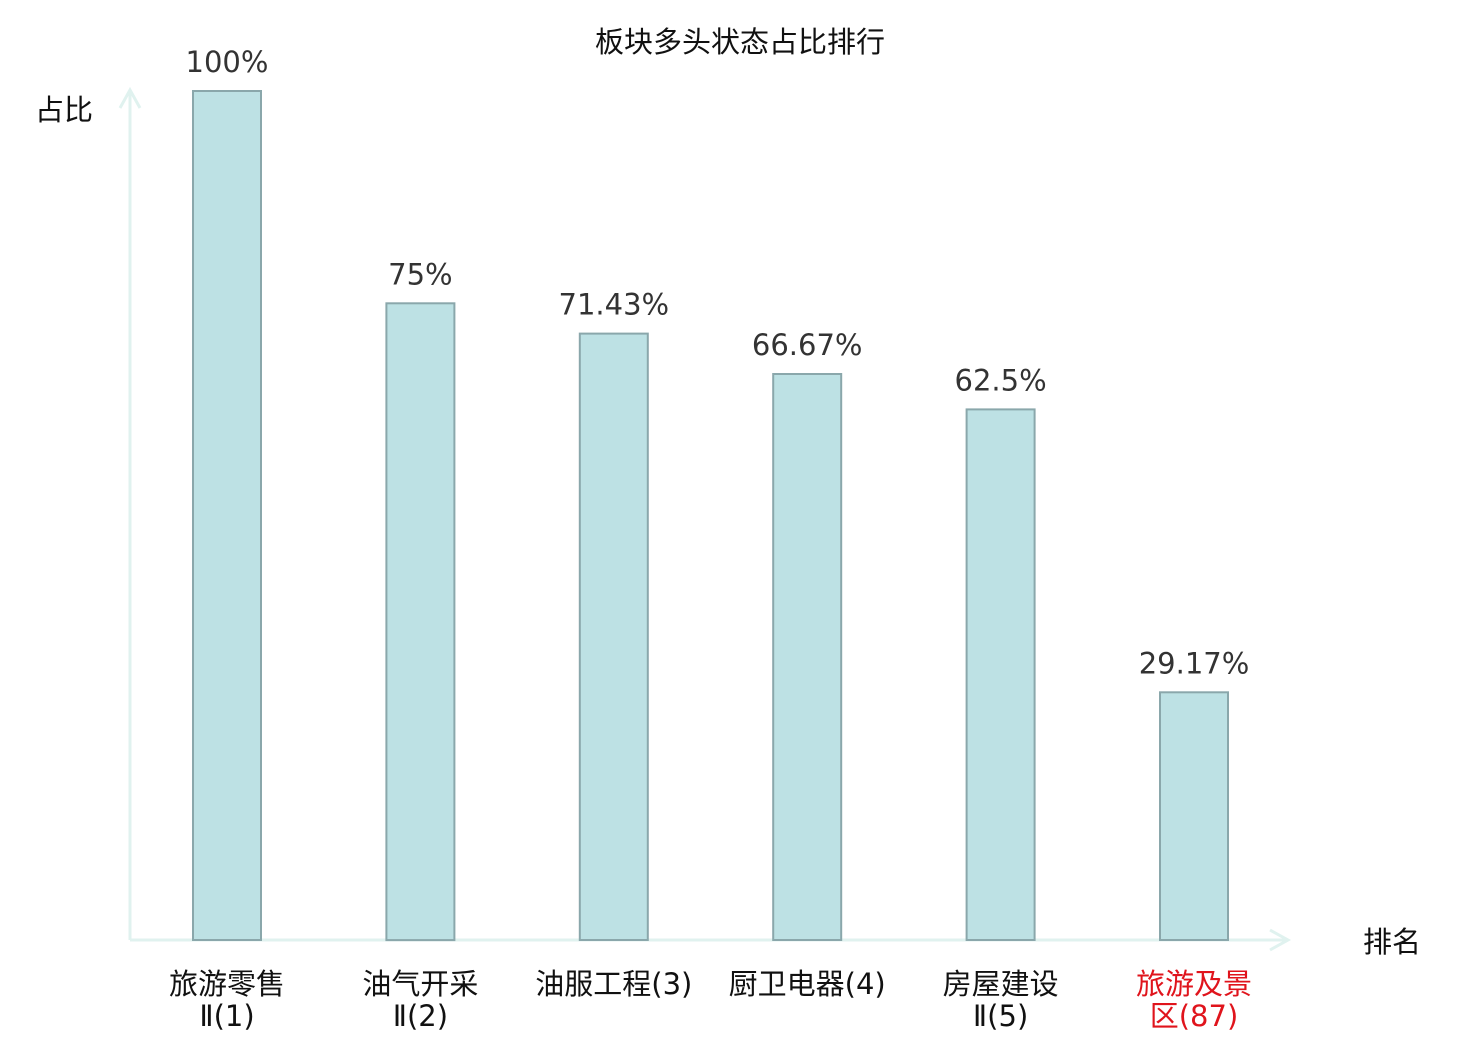 The image size is (1480, 1044). I want to click on category-label-5-line-2: Ⅱ(5), so click(1000, 1016).